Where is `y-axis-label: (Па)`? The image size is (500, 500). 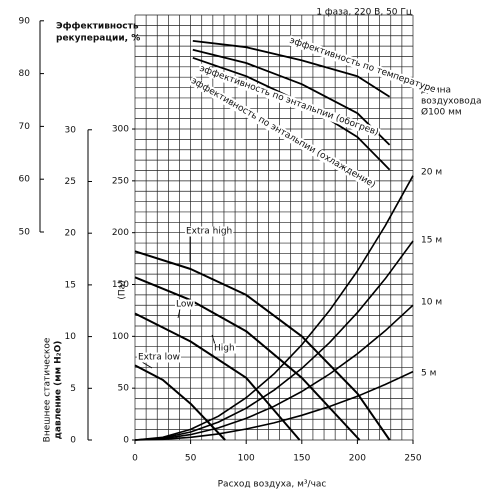
y-axis-label: (Па) is located at coordinates (123, 289).